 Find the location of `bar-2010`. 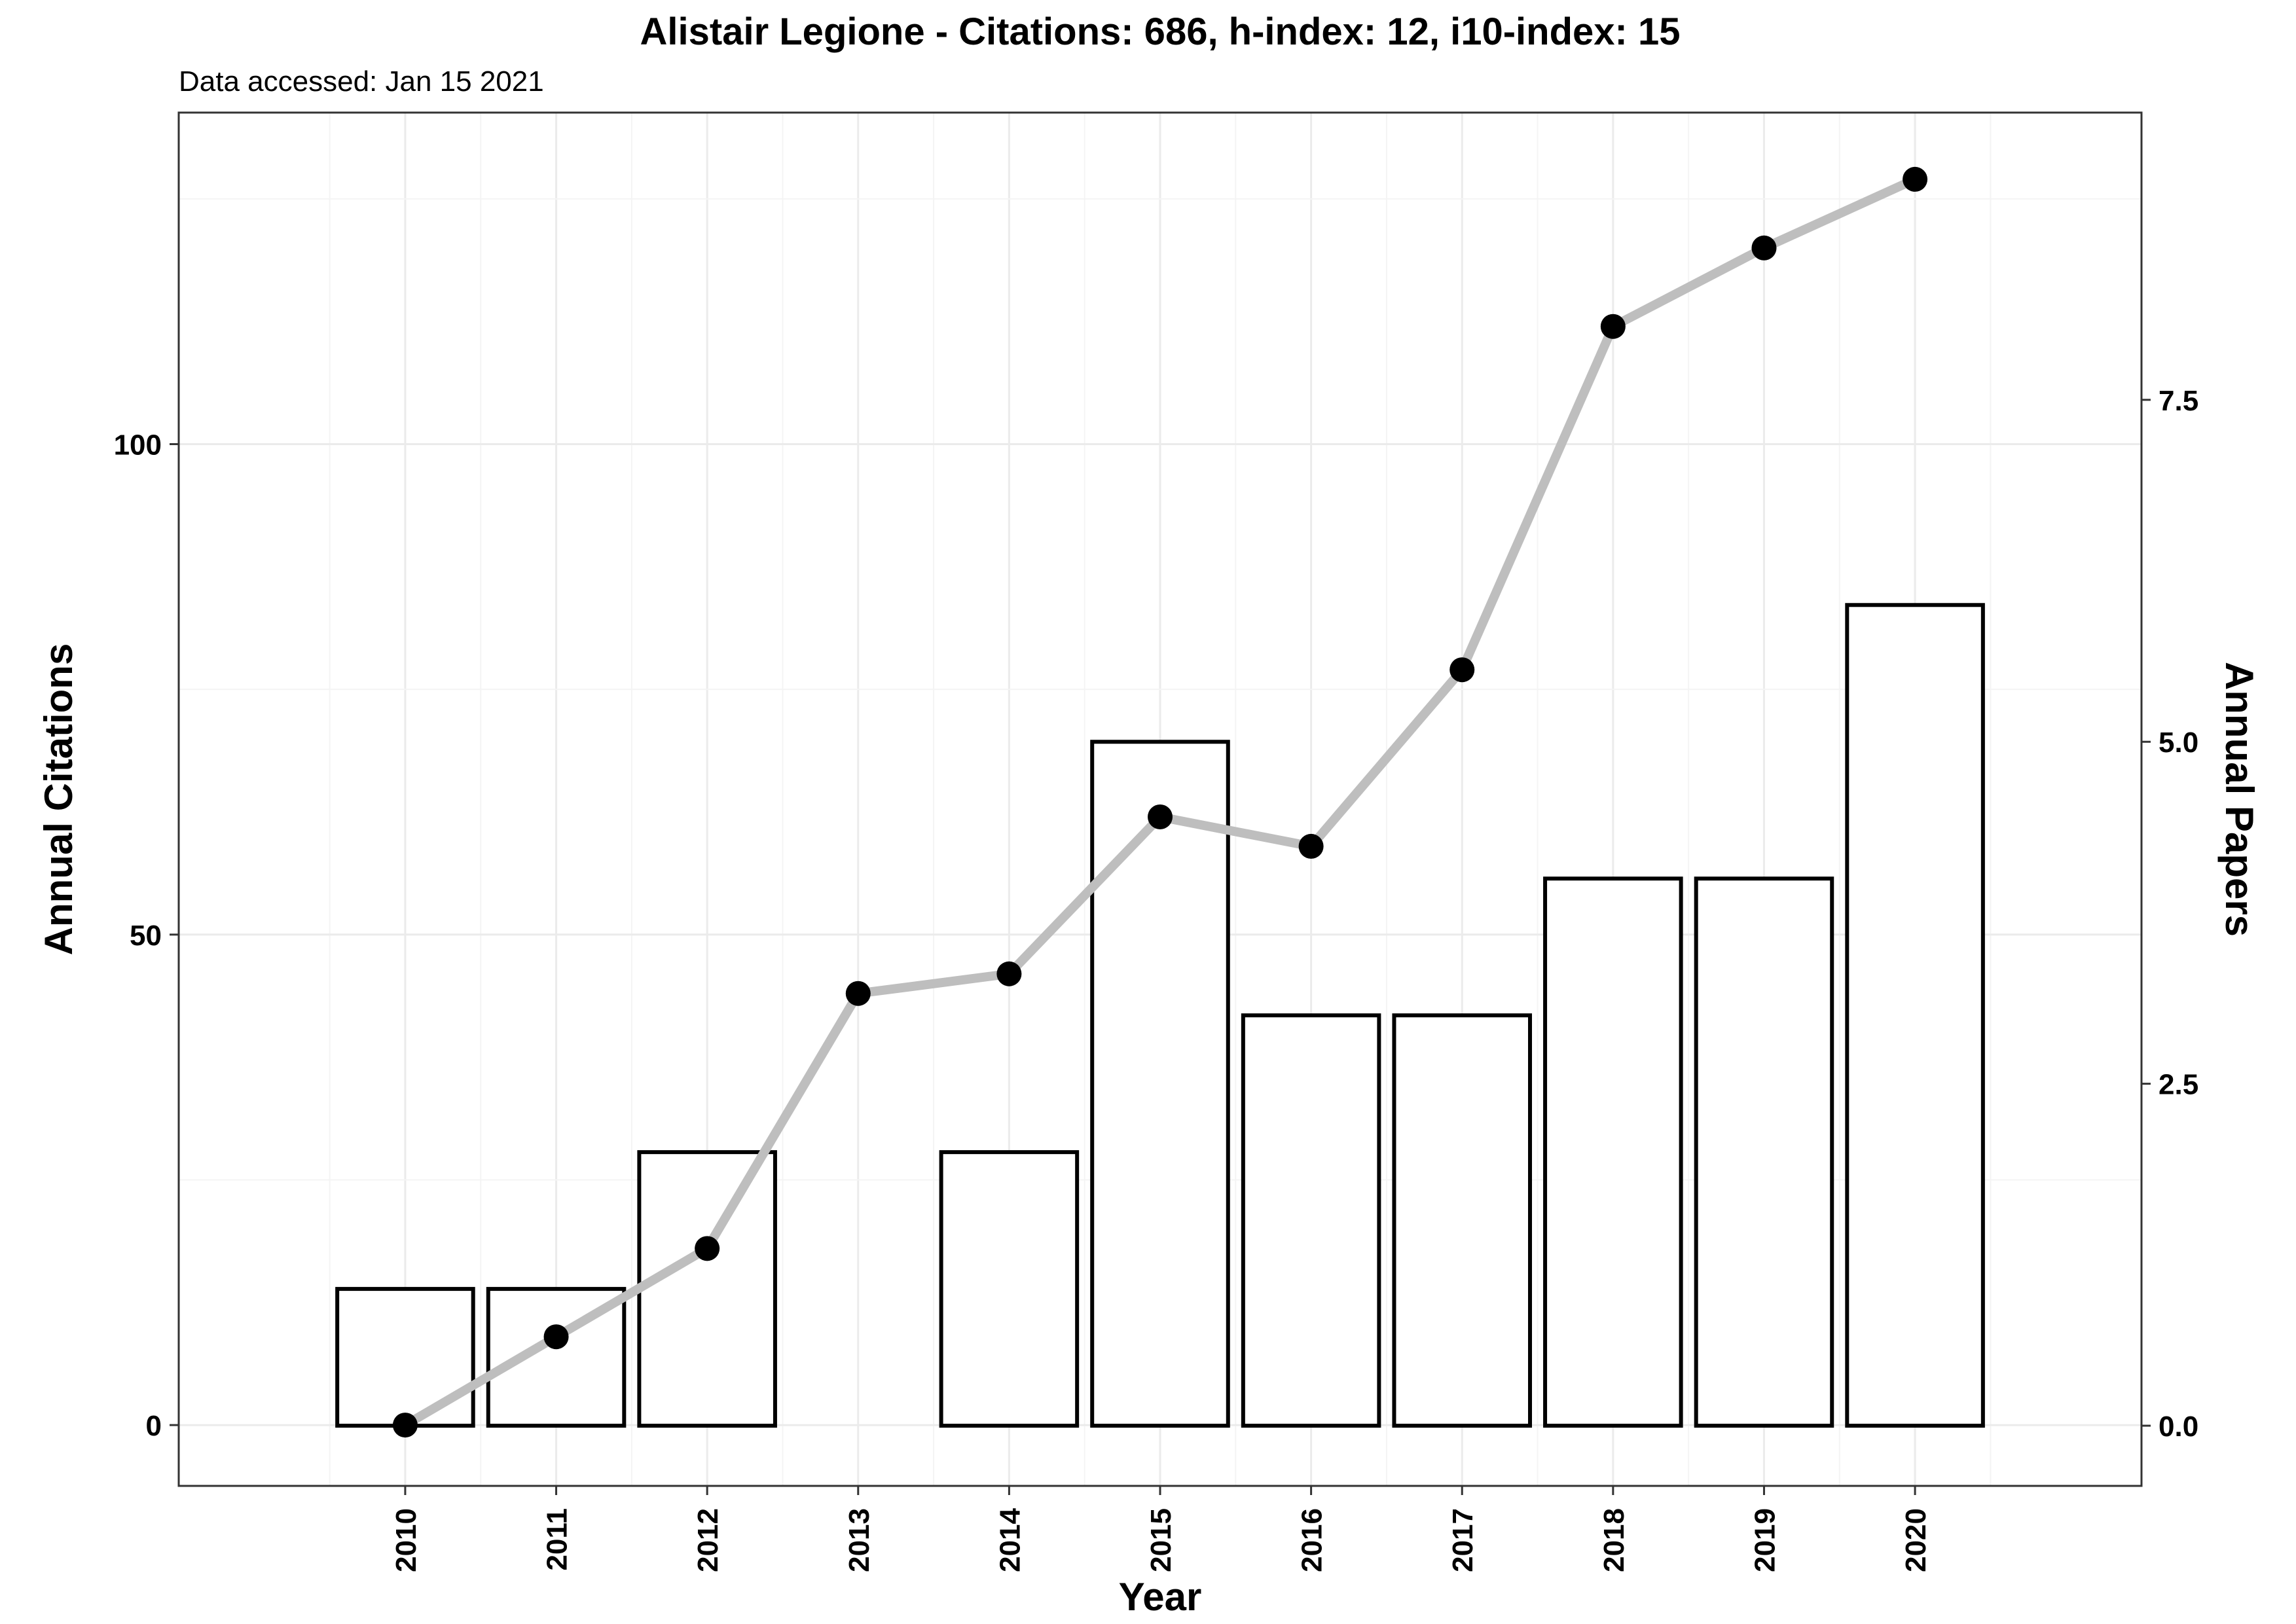

bar-2010 is located at coordinates (405, 1357).